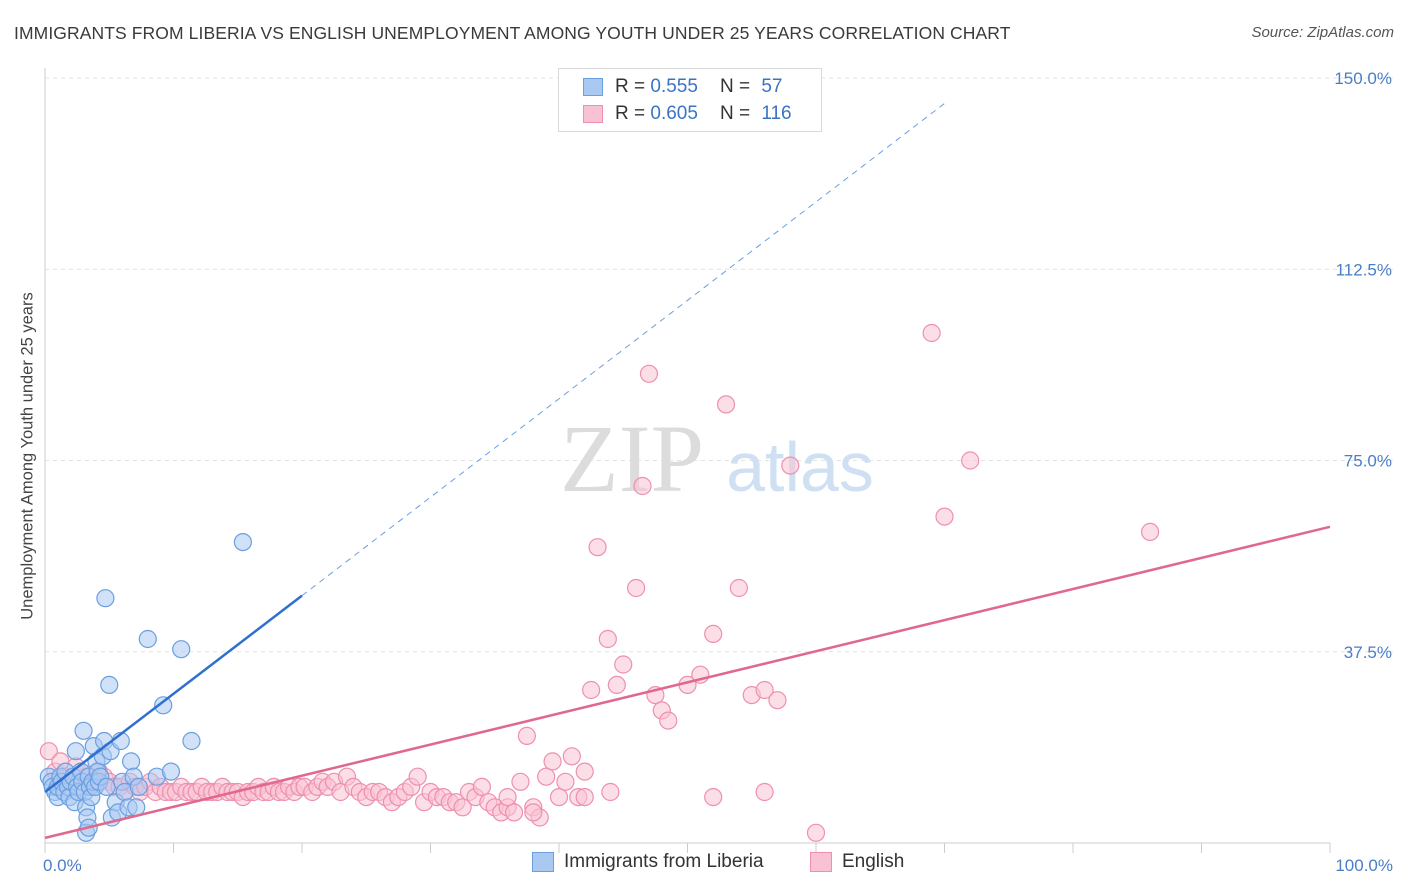  Describe the element at coordinates (593, 114) in the screenshot. I see `legend-swatch-english` at that location.